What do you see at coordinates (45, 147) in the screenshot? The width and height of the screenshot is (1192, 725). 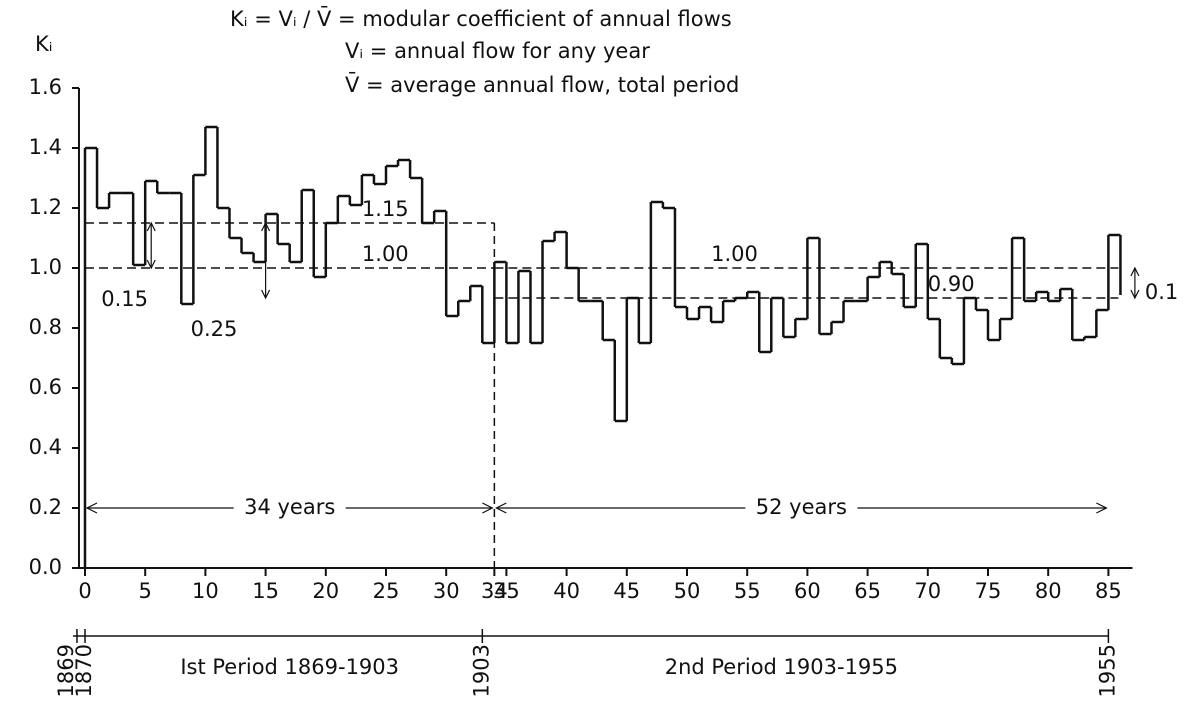 I see `y-tick-label: 1.4` at bounding box center [45, 147].